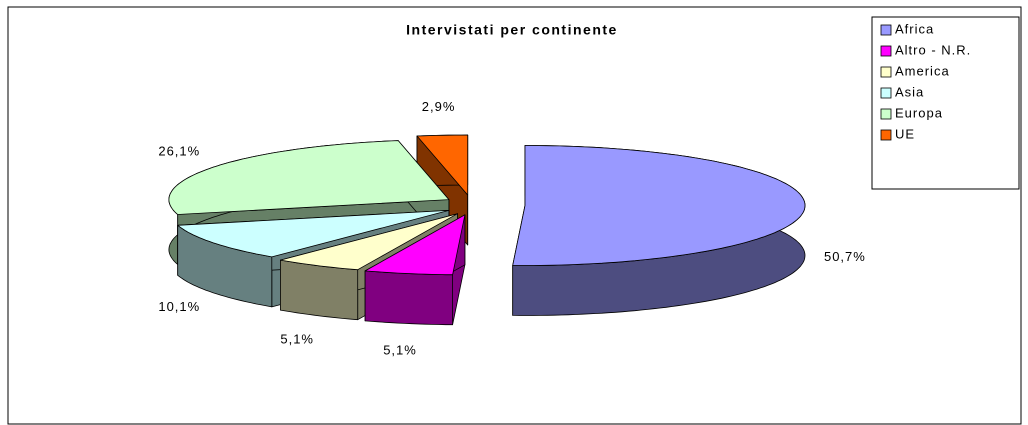 This screenshot has height=425, width=1028. I want to click on legend-box, so click(945, 103).